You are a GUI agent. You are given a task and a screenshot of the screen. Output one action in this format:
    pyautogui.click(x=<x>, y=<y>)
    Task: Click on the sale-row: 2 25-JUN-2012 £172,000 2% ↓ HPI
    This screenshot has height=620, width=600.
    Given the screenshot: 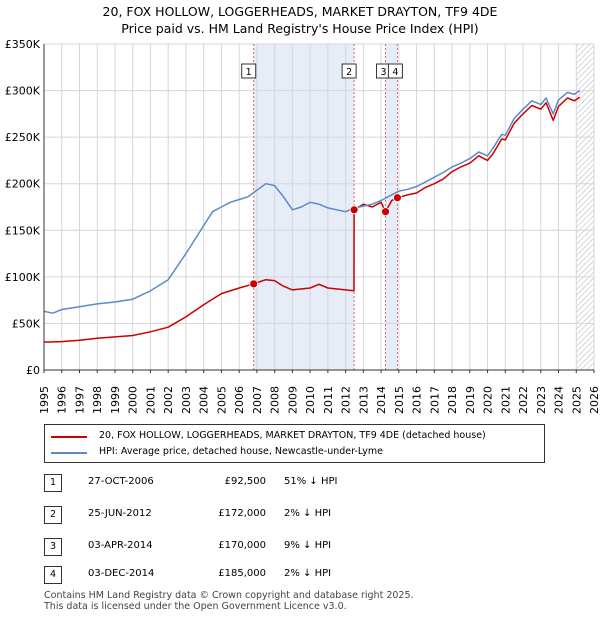 What is the action you would take?
    pyautogui.click(x=314, y=515)
    